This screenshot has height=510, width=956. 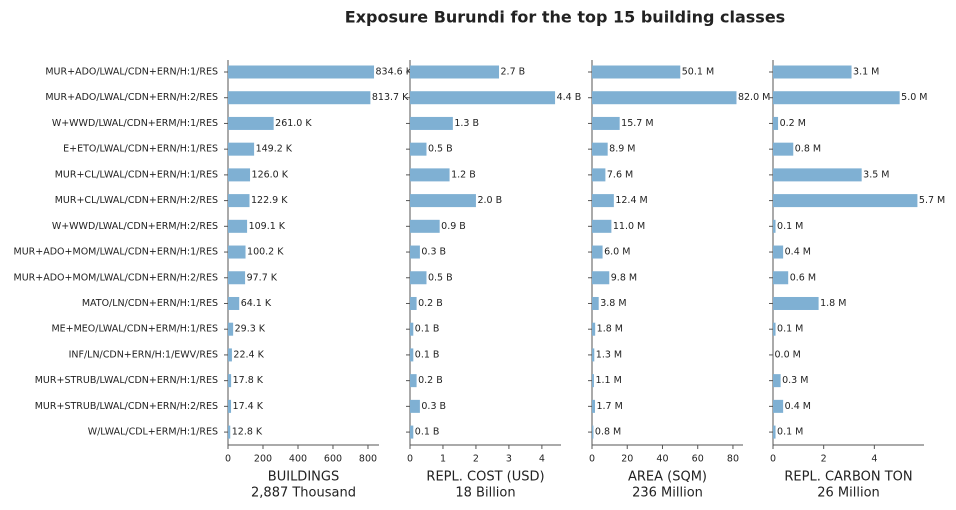 What do you see at coordinates (443, 459) in the screenshot?
I see `x-tick-label: 1` at bounding box center [443, 459].